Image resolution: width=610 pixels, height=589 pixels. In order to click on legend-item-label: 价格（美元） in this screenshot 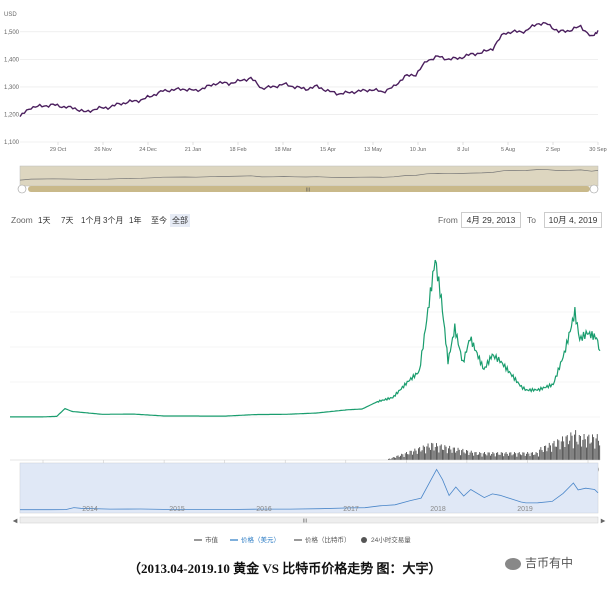, I will do `click(260, 539)`.